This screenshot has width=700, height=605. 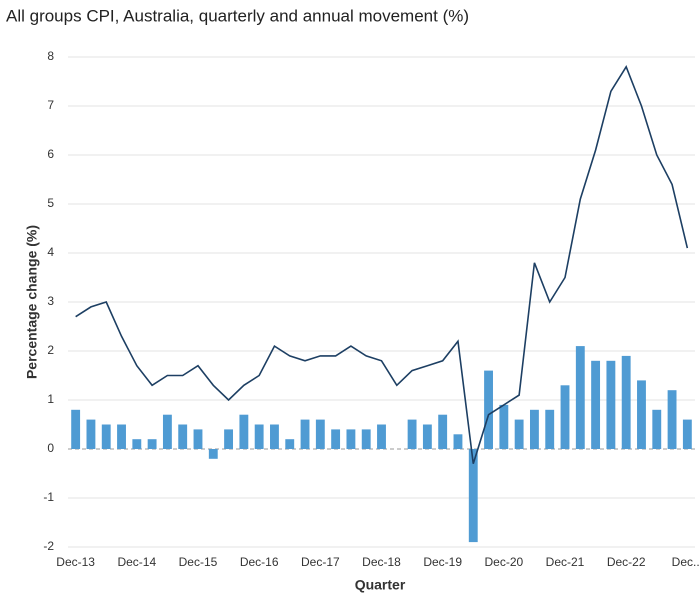 What do you see at coordinates (50, 56) in the screenshot?
I see `y-tick-label: 8` at bounding box center [50, 56].